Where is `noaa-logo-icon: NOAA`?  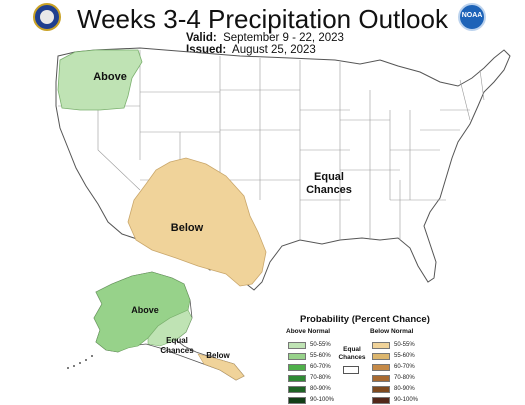
noaa-logo-icon: NOAA is located at coordinates (472, 17).